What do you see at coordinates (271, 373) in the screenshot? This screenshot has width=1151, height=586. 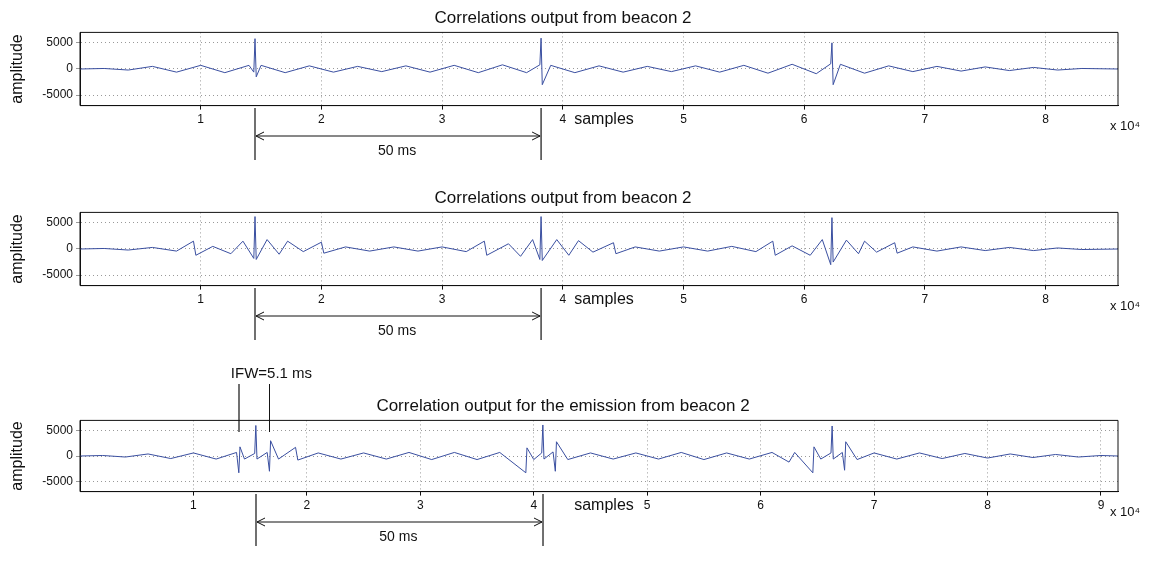 I see `text: IFW=5.1 ms` at bounding box center [271, 373].